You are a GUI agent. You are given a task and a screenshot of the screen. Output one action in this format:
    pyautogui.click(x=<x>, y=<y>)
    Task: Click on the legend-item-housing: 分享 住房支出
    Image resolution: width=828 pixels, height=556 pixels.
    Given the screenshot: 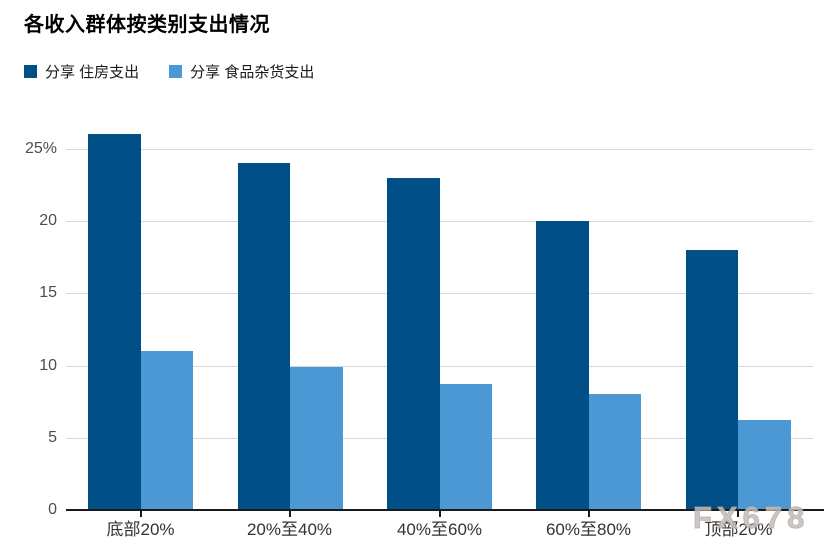 What is the action you would take?
    pyautogui.click(x=81, y=71)
    